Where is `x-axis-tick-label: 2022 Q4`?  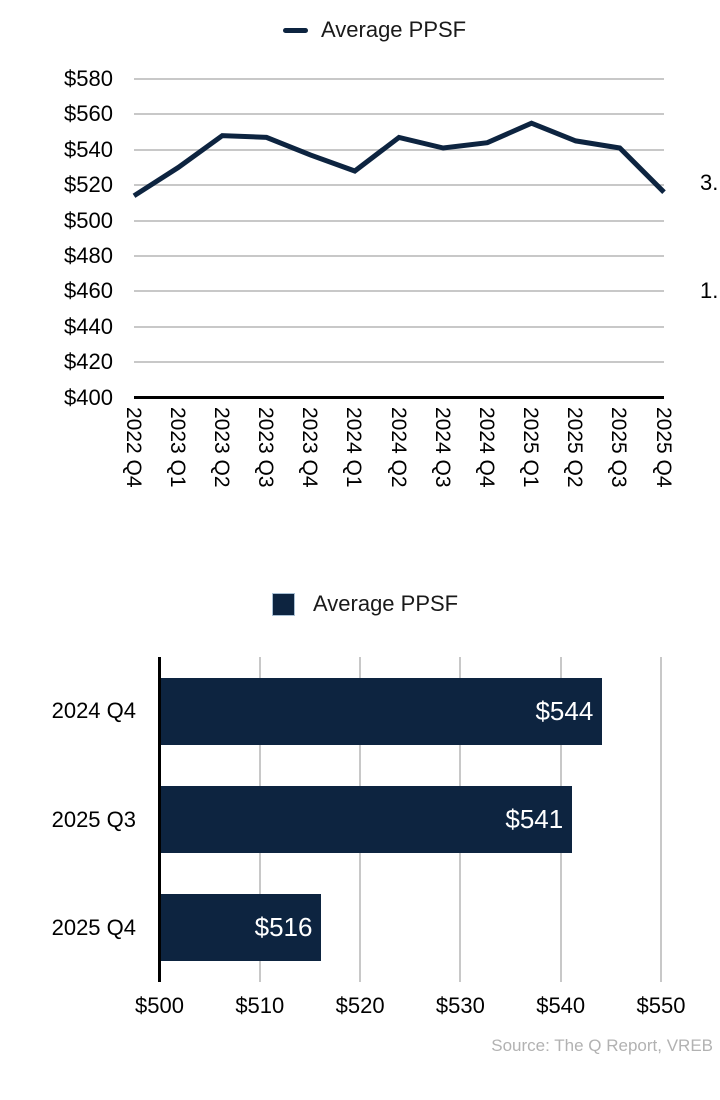 x-axis-tick-label: 2022 Q4 is located at coordinates (133, 447).